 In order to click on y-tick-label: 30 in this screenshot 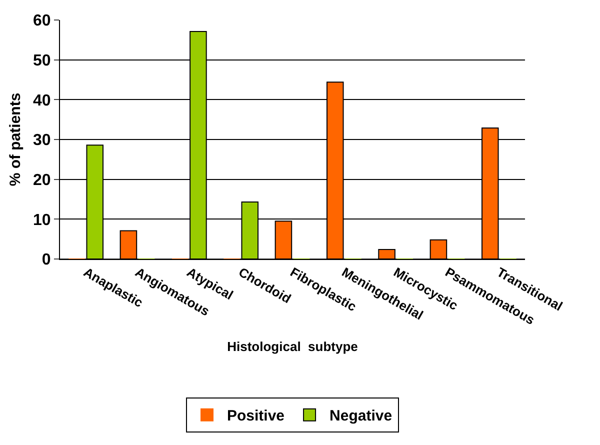, I will do `click(42, 141)`.